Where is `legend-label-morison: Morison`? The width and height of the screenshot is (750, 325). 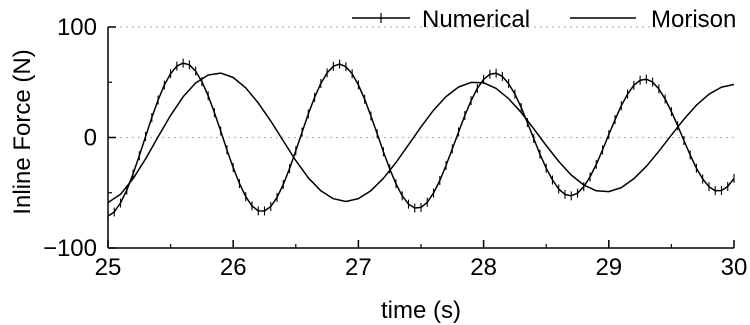
legend-label-morison: Morison is located at coordinates (693, 19).